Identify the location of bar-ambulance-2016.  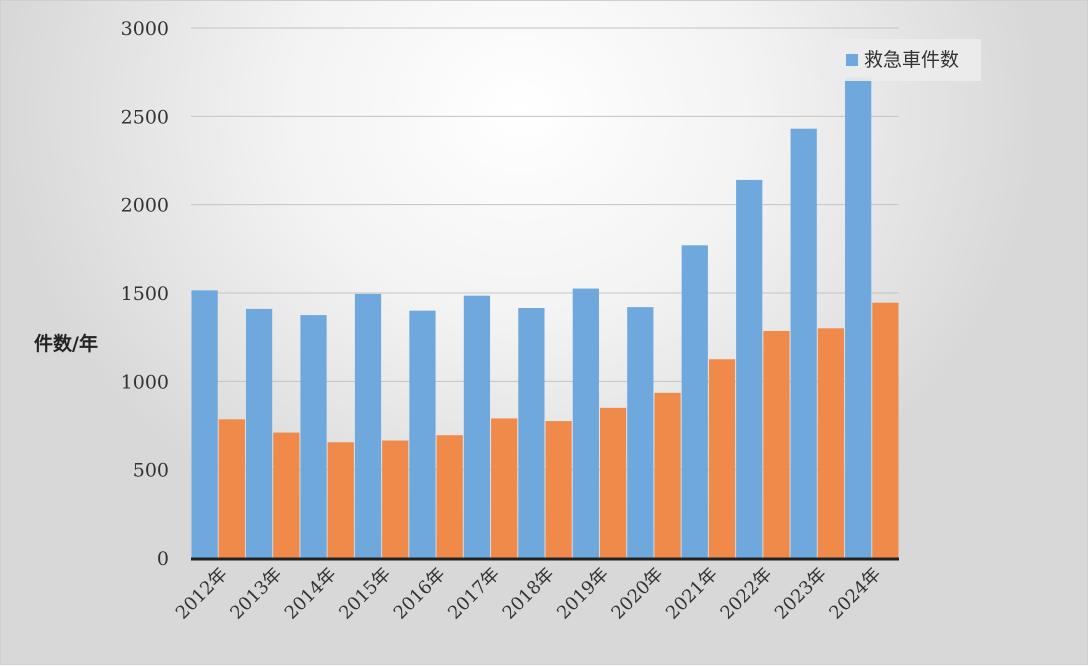
(422, 434).